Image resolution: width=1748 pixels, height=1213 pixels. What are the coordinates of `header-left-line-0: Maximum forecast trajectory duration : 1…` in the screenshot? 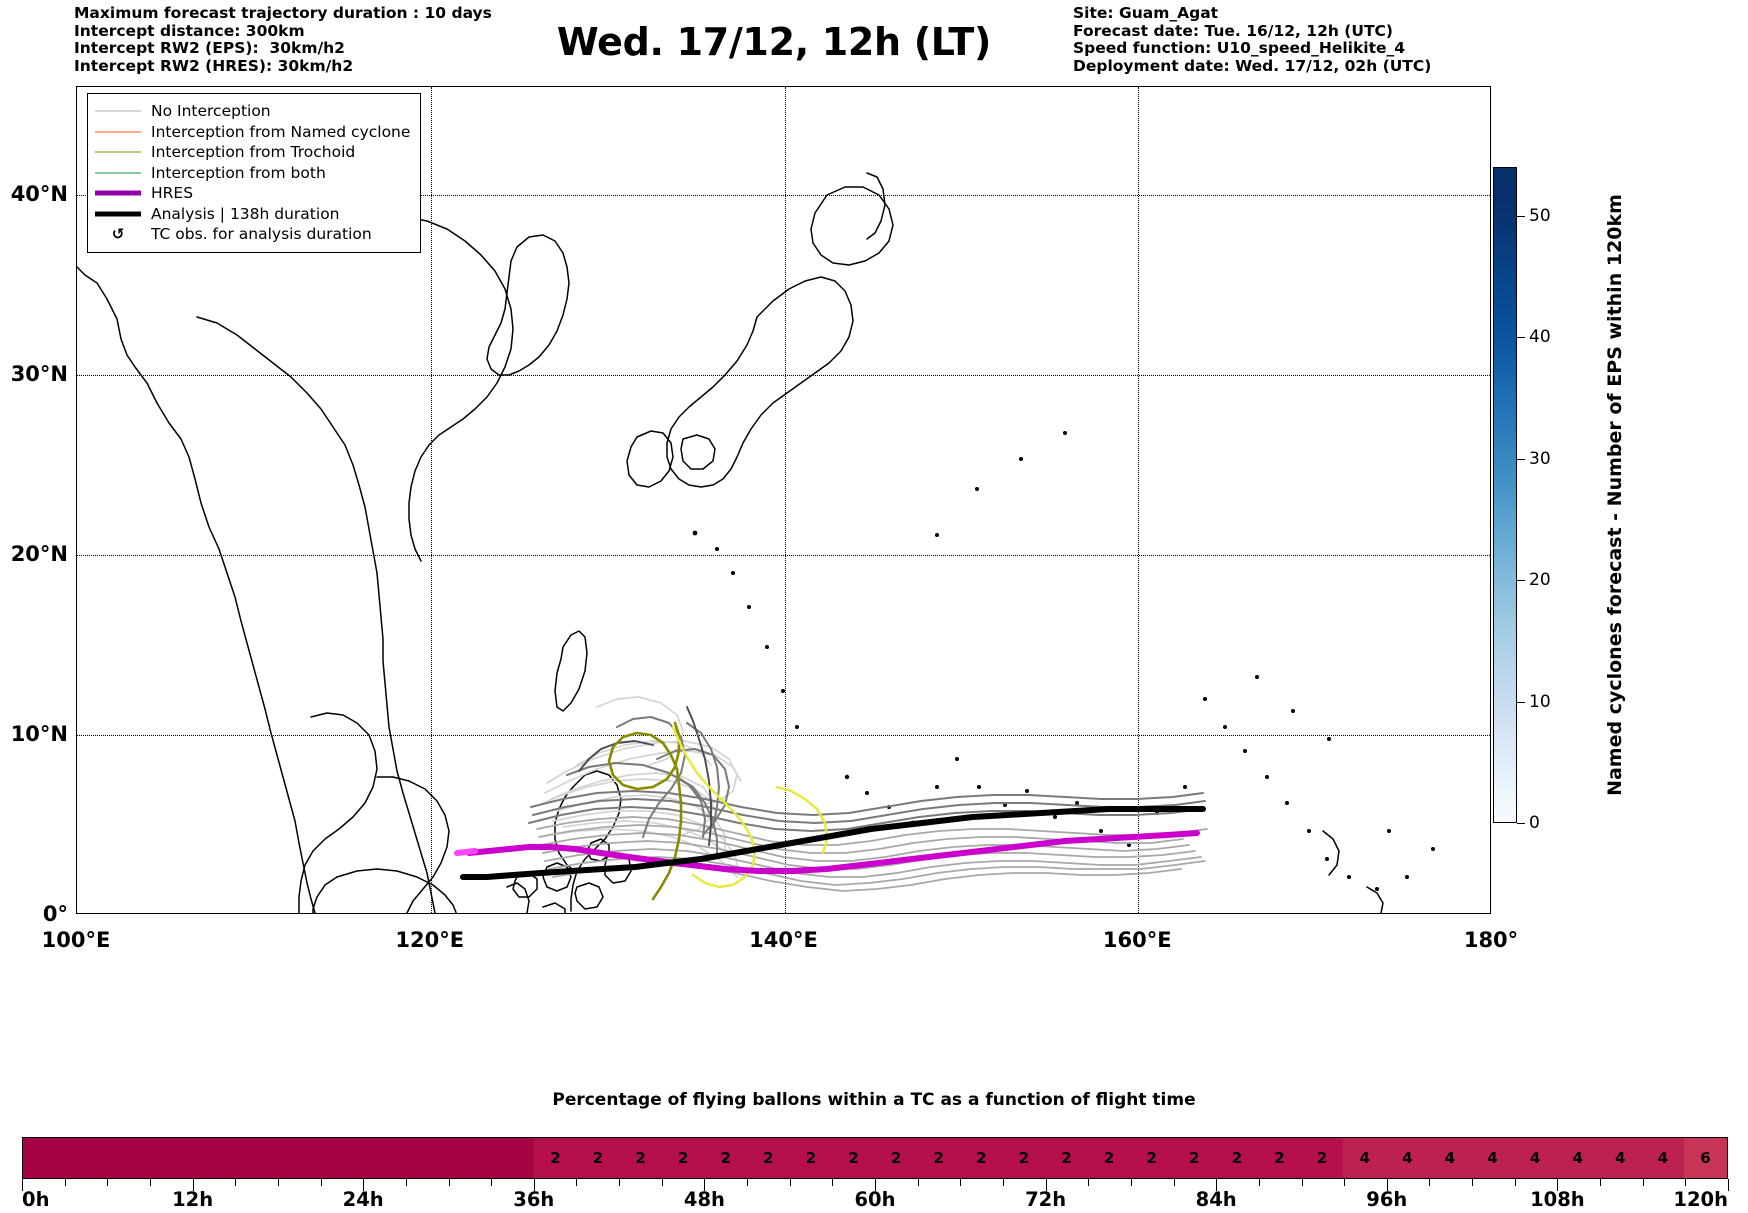 It's located at (283, 13).